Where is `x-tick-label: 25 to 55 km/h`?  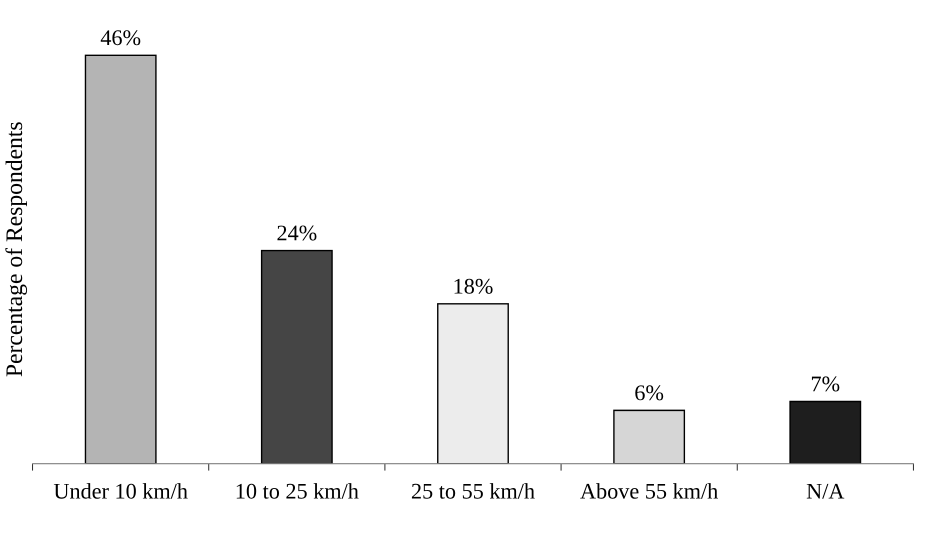 x-tick-label: 25 to 55 km/h is located at coordinates (473, 491).